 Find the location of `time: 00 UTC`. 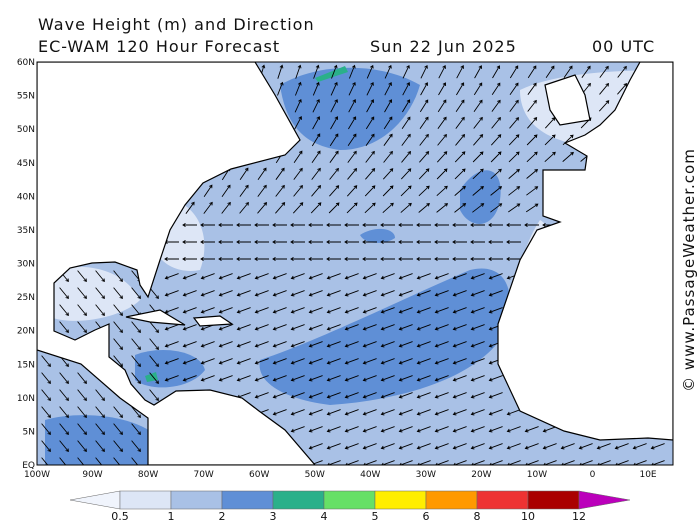

time: 00 UTC is located at coordinates (623, 46).